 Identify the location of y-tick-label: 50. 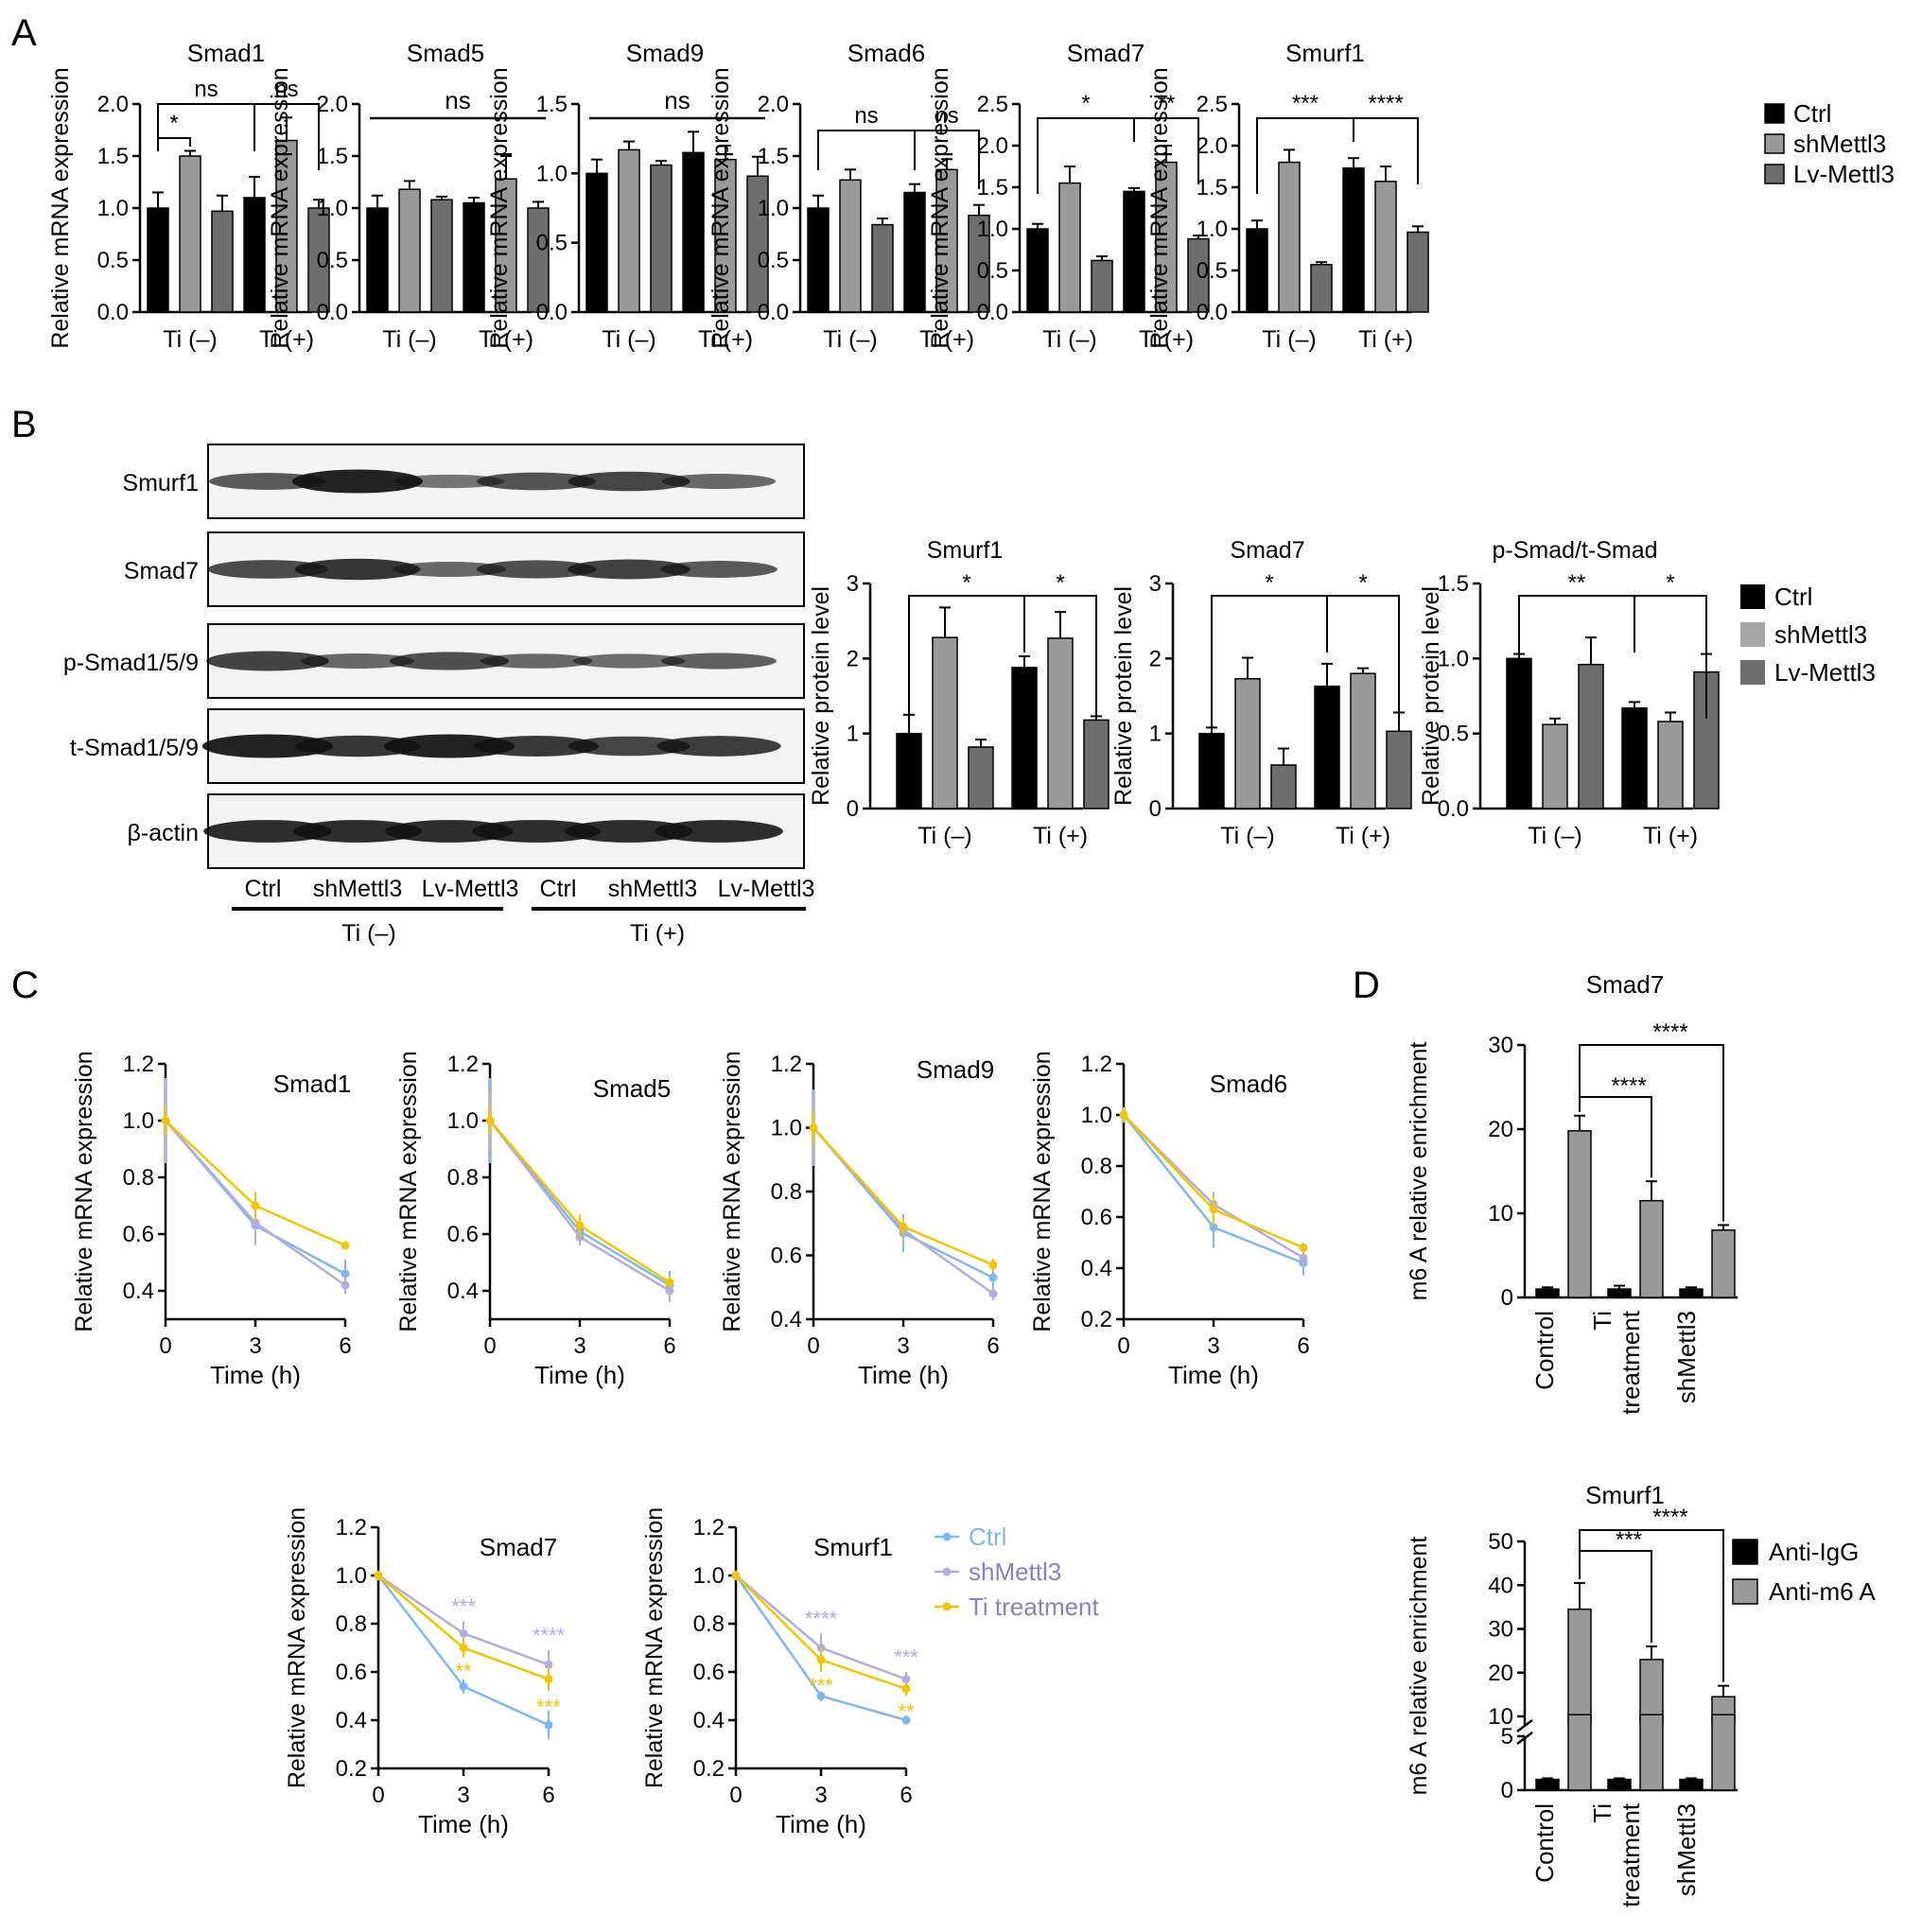
(1500, 1542).